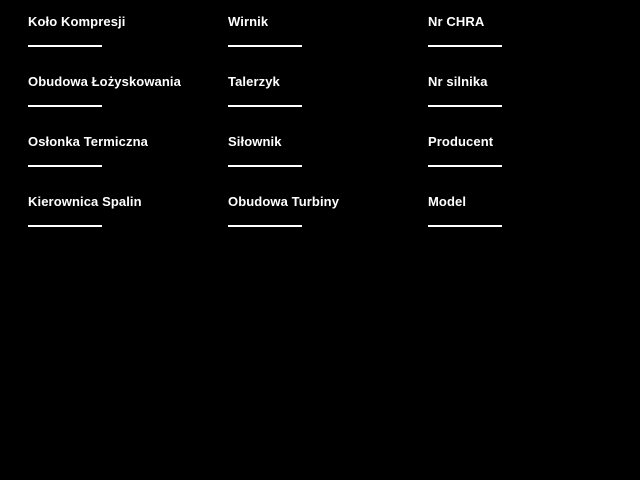  What do you see at coordinates (520, 224) in the screenshot?
I see `field-model: Model` at bounding box center [520, 224].